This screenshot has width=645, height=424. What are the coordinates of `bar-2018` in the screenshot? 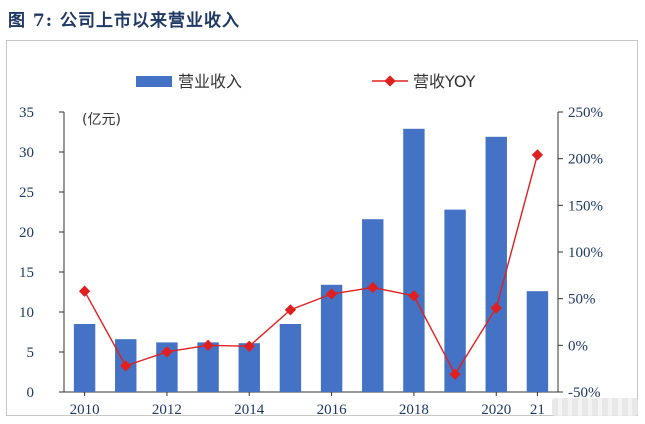 It's located at (414, 260).